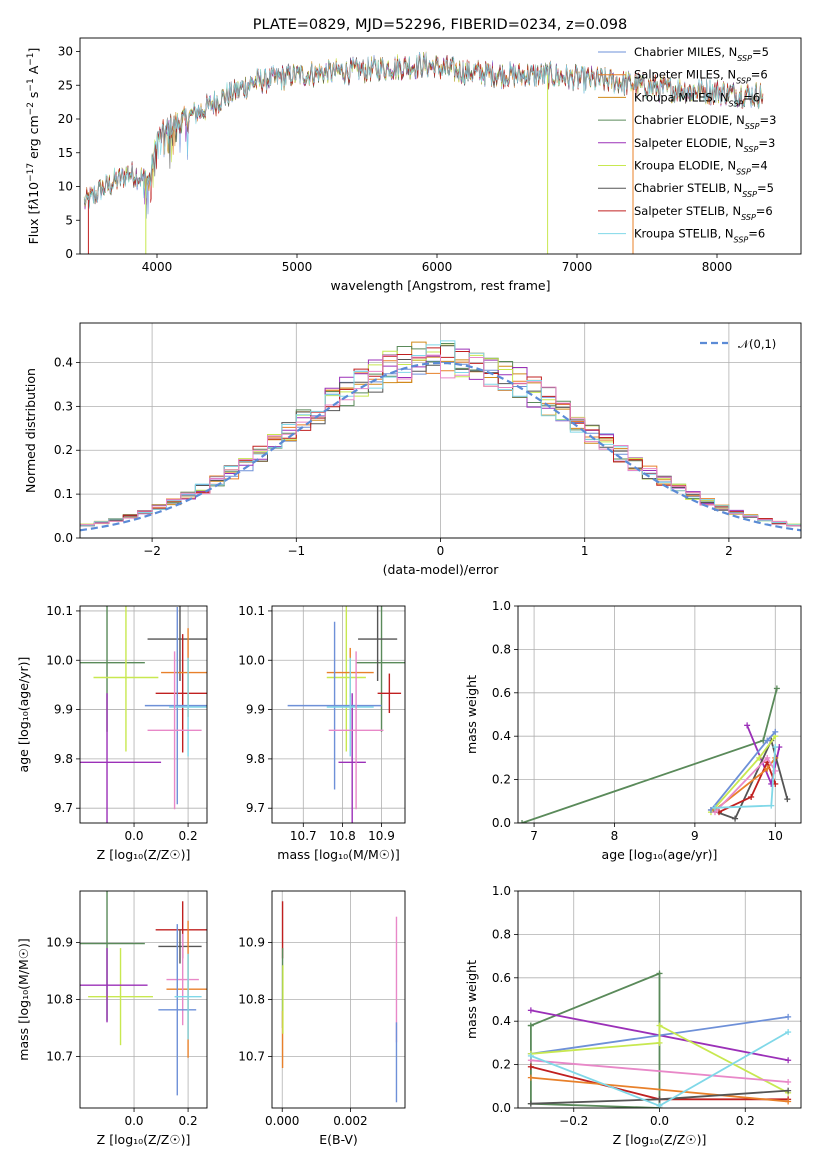 This screenshot has height=1170, width=819. I want to click on x-axis-label: E(B-V), so click(338, 1139).